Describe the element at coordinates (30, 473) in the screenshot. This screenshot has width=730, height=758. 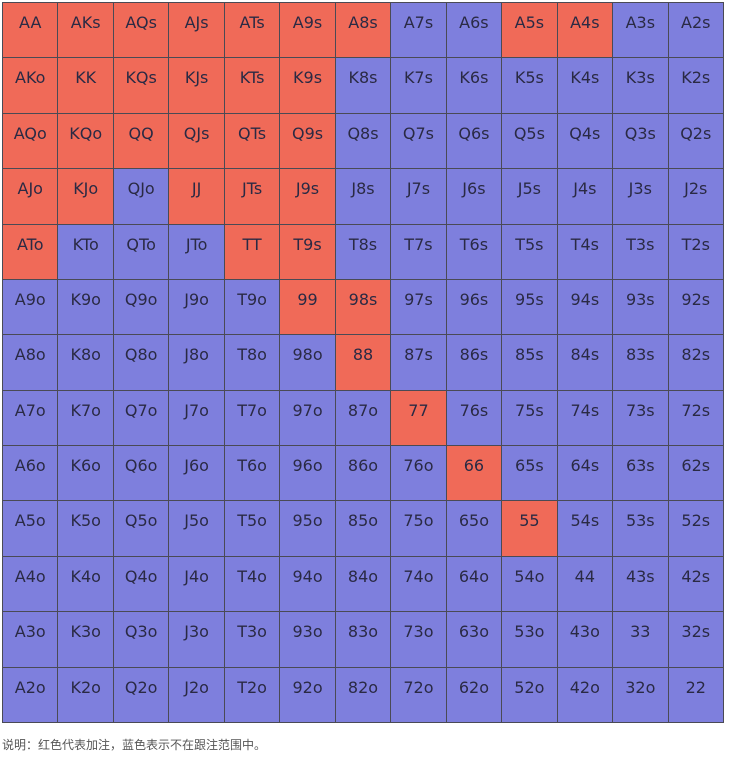
I see `hand-cell-a6o: A6o` at that location.